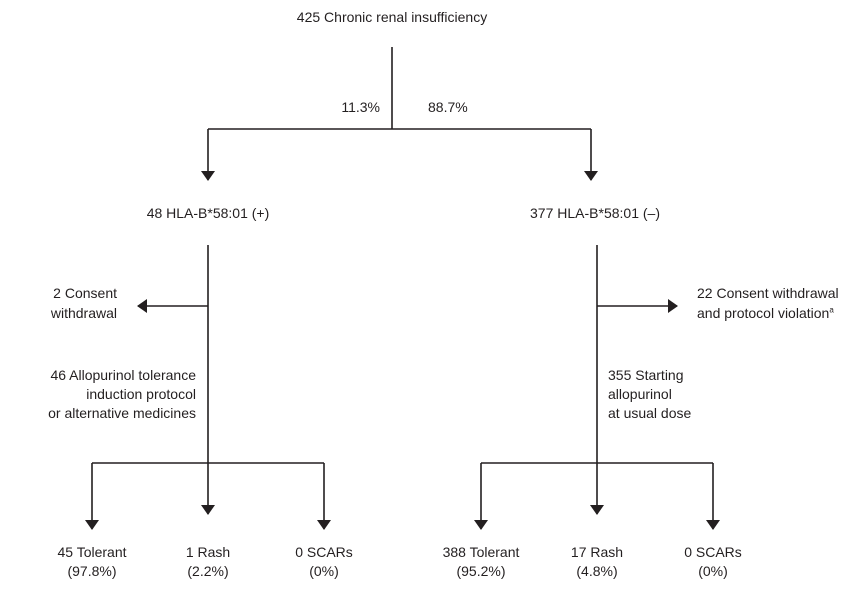 The width and height of the screenshot is (862, 590). Describe the element at coordinates (768, 293) in the screenshot. I see `negative-excluded-line-1: 22 Consent withdrawal` at that location.